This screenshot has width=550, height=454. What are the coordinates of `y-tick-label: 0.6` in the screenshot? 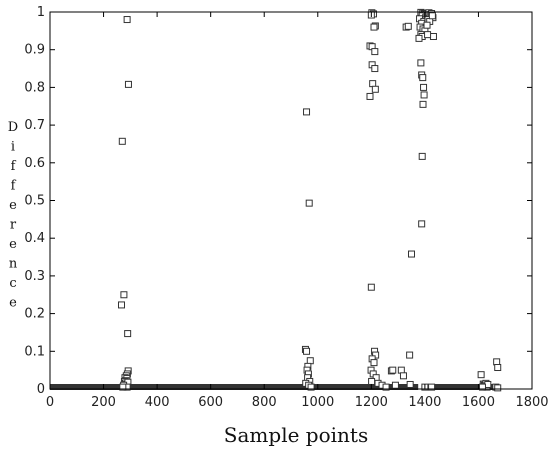 It's located at (34, 163).